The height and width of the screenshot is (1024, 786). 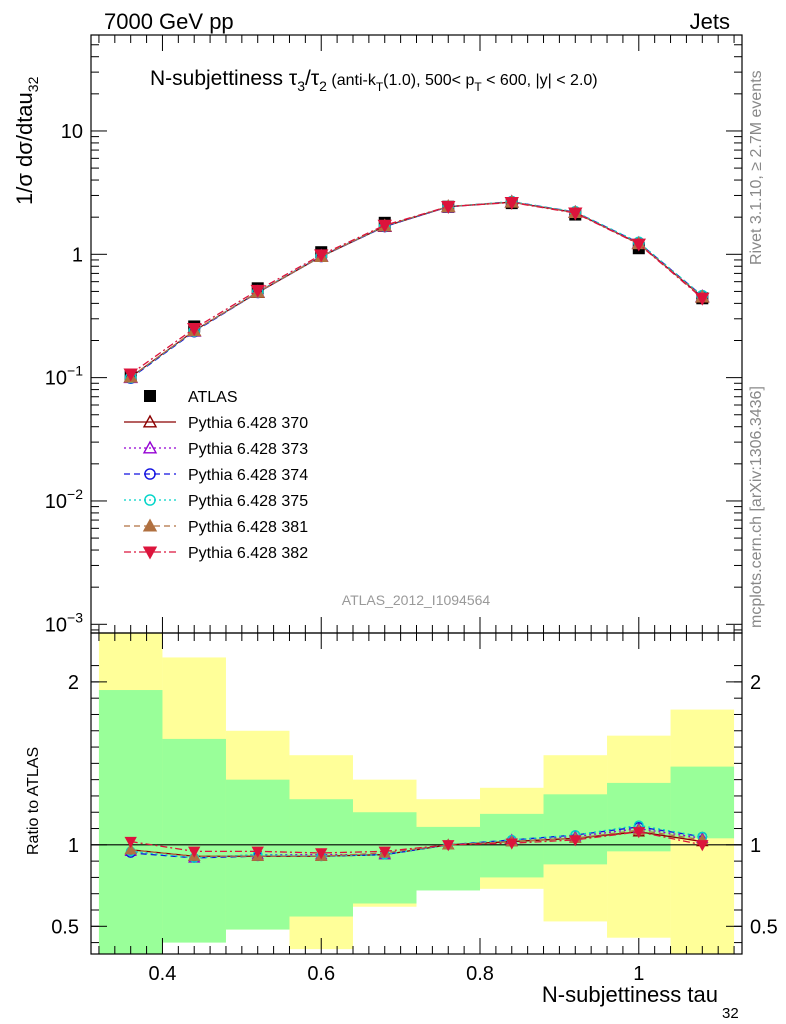 What do you see at coordinates (710, 21) in the screenshot?
I see `header-right: Jets` at bounding box center [710, 21].